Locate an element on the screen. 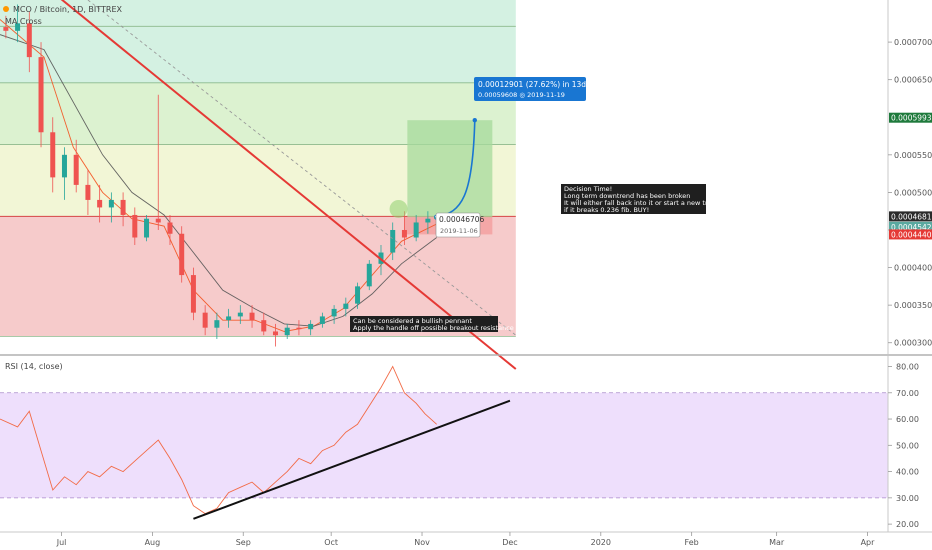 This screenshot has height=550, width=932. price-tick-label: 0.00035000 is located at coordinates (913, 305).